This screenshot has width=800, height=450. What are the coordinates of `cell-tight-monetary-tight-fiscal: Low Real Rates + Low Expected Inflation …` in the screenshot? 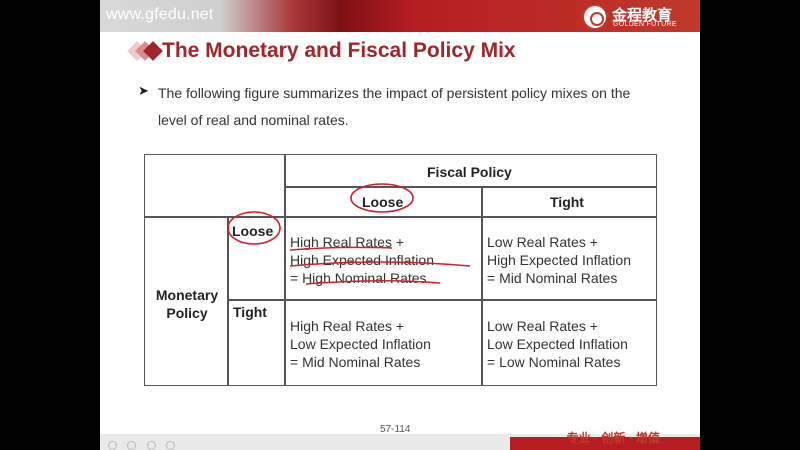 It's located at (557, 344).